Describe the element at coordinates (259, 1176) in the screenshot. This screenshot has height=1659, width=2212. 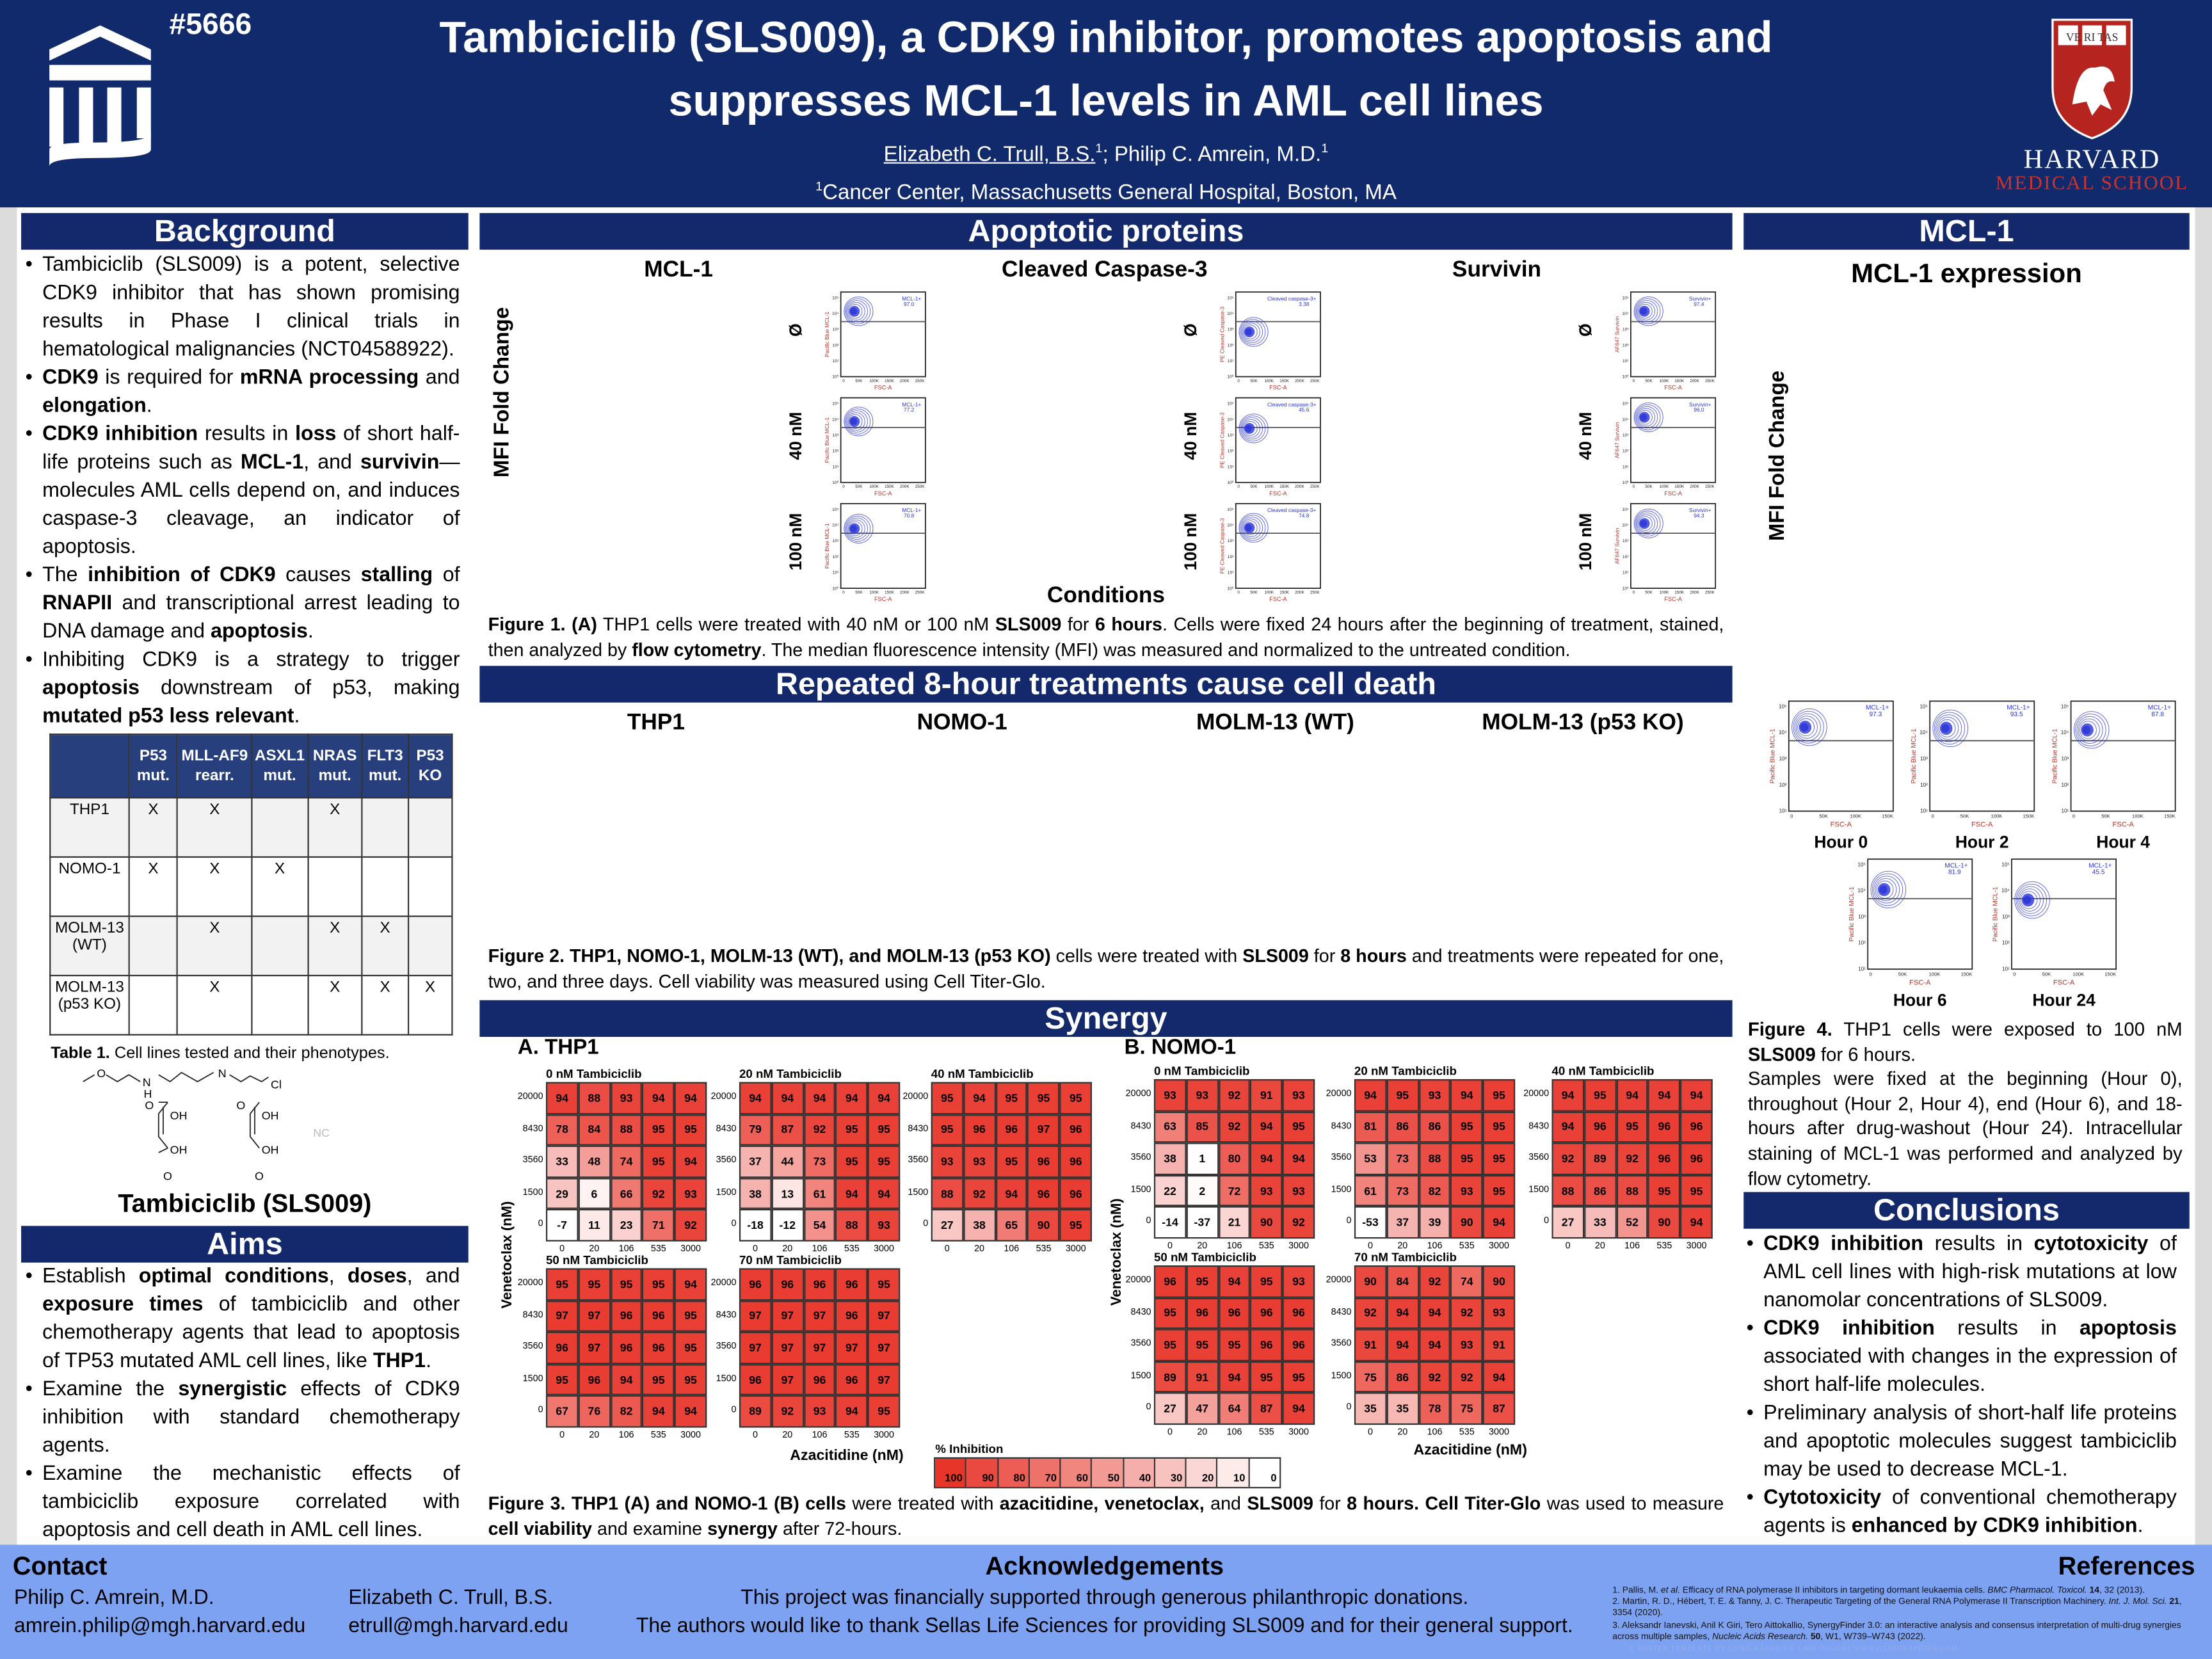
I see `atom-label: O` at that location.